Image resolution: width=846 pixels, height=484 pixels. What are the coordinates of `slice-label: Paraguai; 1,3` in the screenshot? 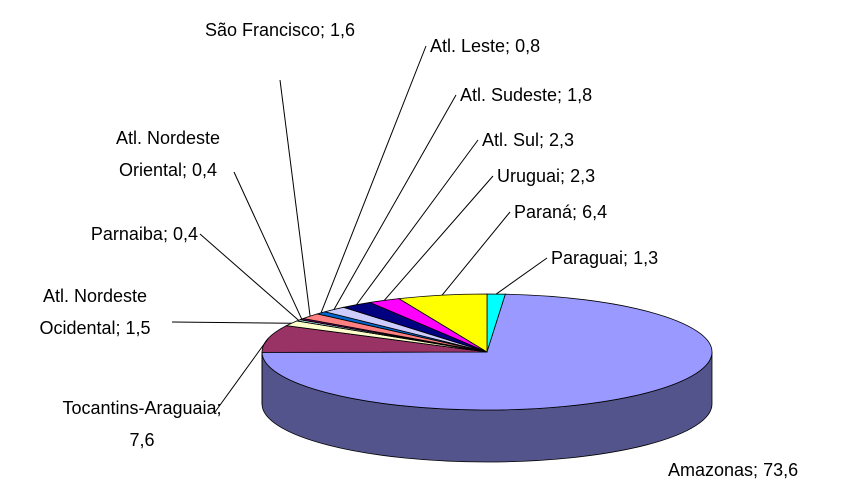 It's located at (641, 258).